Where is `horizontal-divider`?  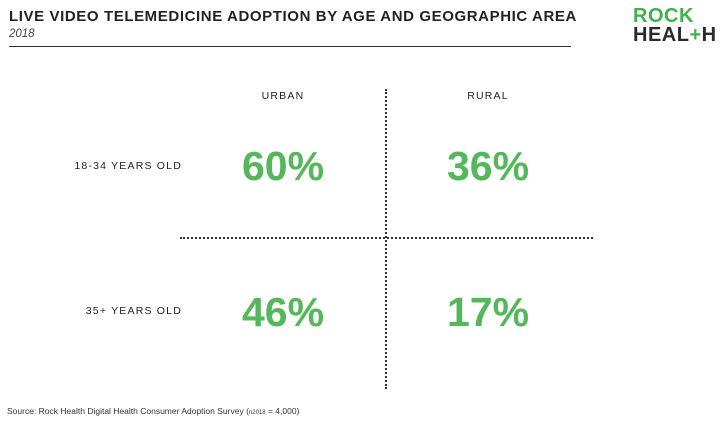 horizontal-divider is located at coordinates (386, 238).